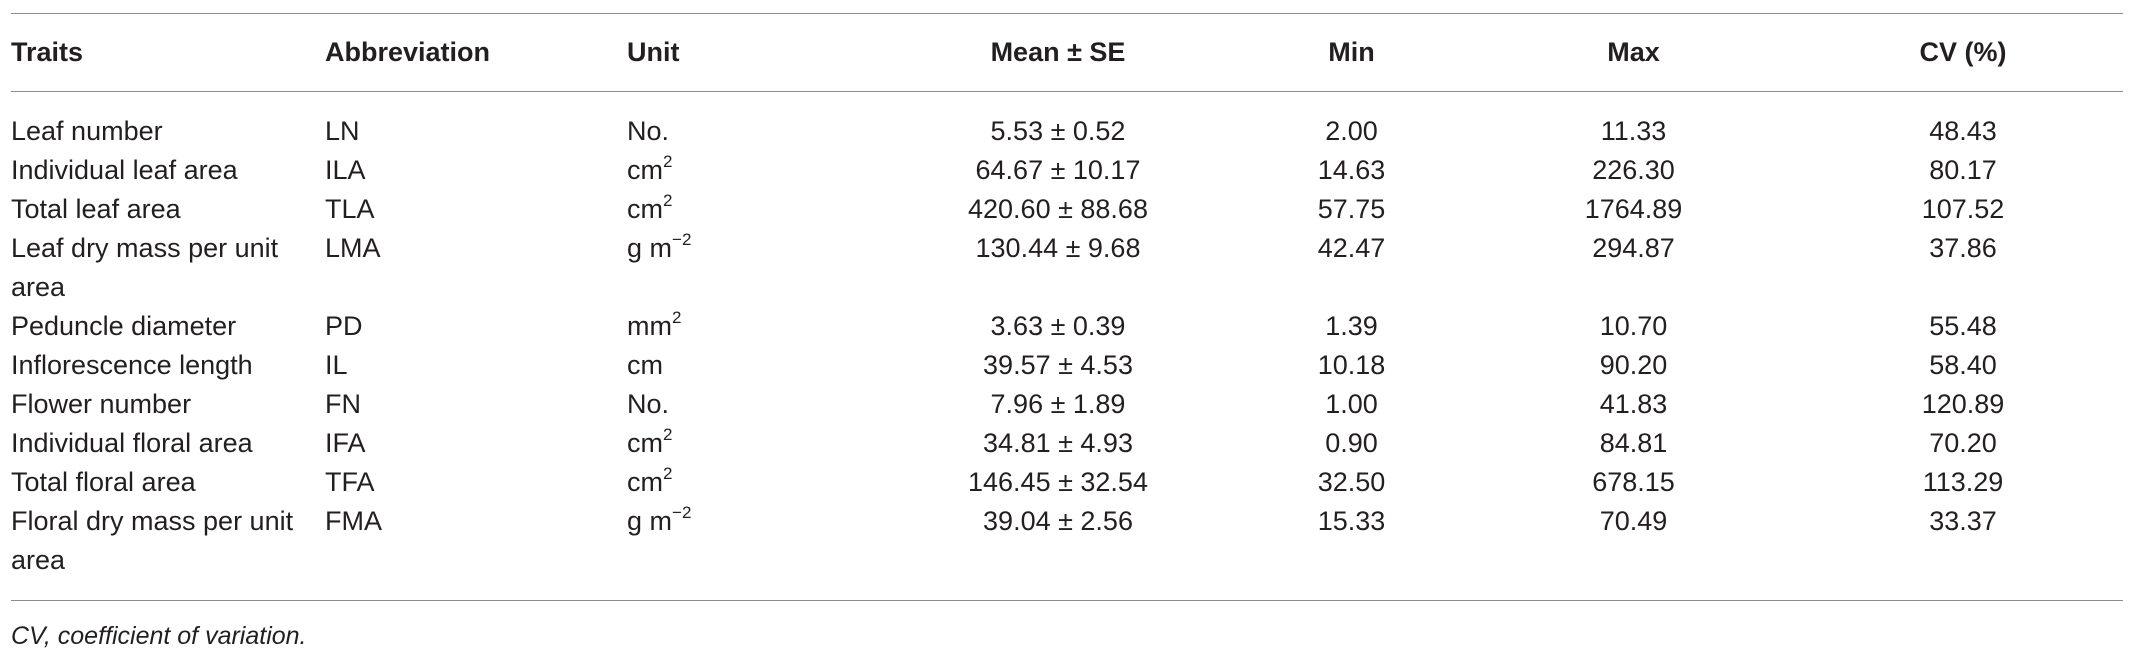  I want to click on cell-cv: 33.37, so click(1963, 521).